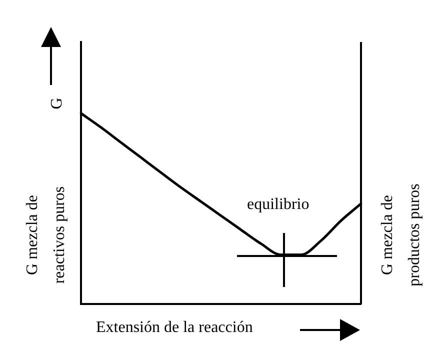 Image resolution: width=444 pixels, height=356 pixels. What do you see at coordinates (401, 235) in the screenshot?
I see `text: G mezcla de productos puros` at bounding box center [401, 235].